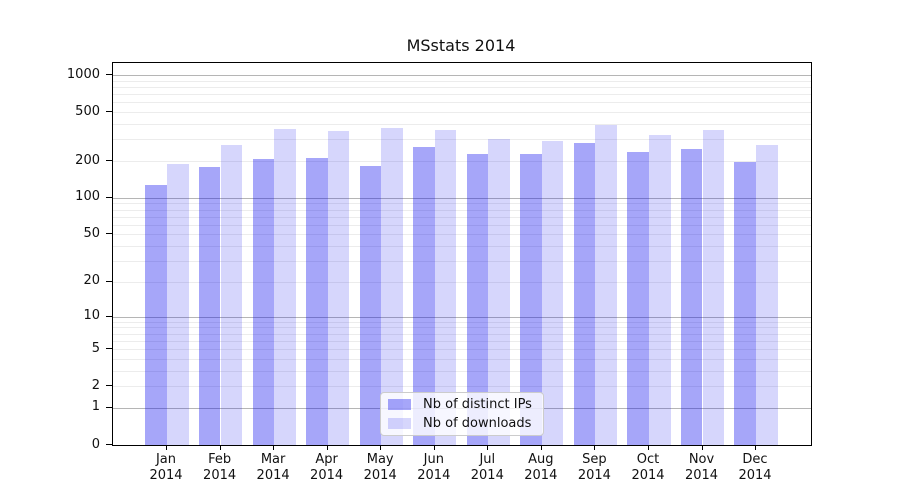  What do you see at coordinates (274, 447) in the screenshot?
I see `x-tick-mark-mar` at bounding box center [274, 447].